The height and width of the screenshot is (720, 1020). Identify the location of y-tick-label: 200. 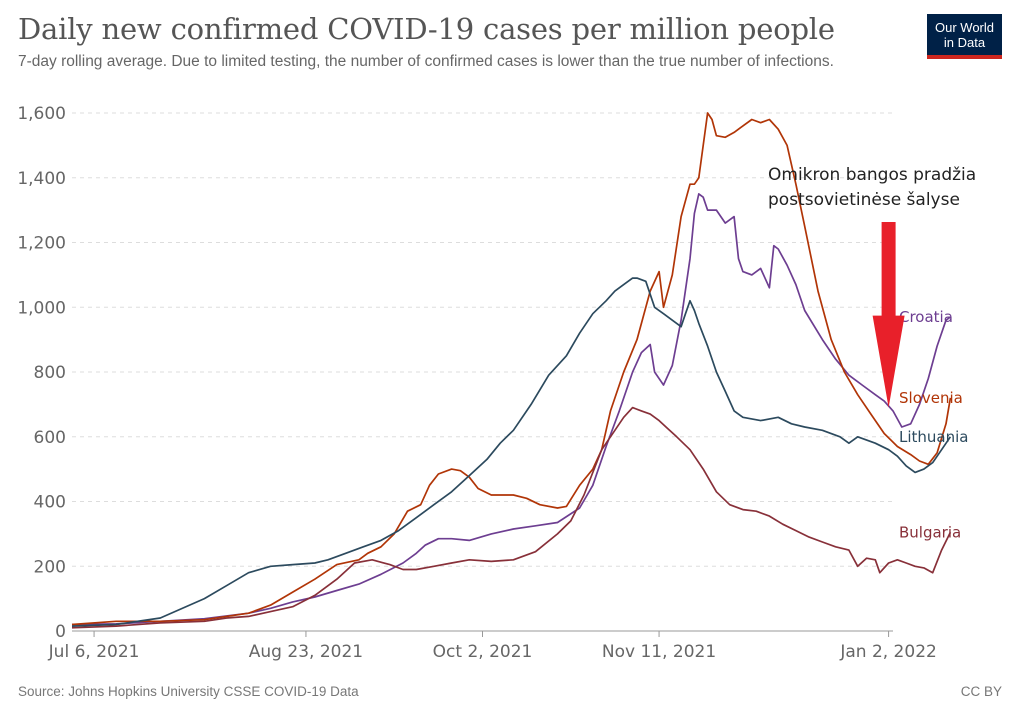
(50, 567).